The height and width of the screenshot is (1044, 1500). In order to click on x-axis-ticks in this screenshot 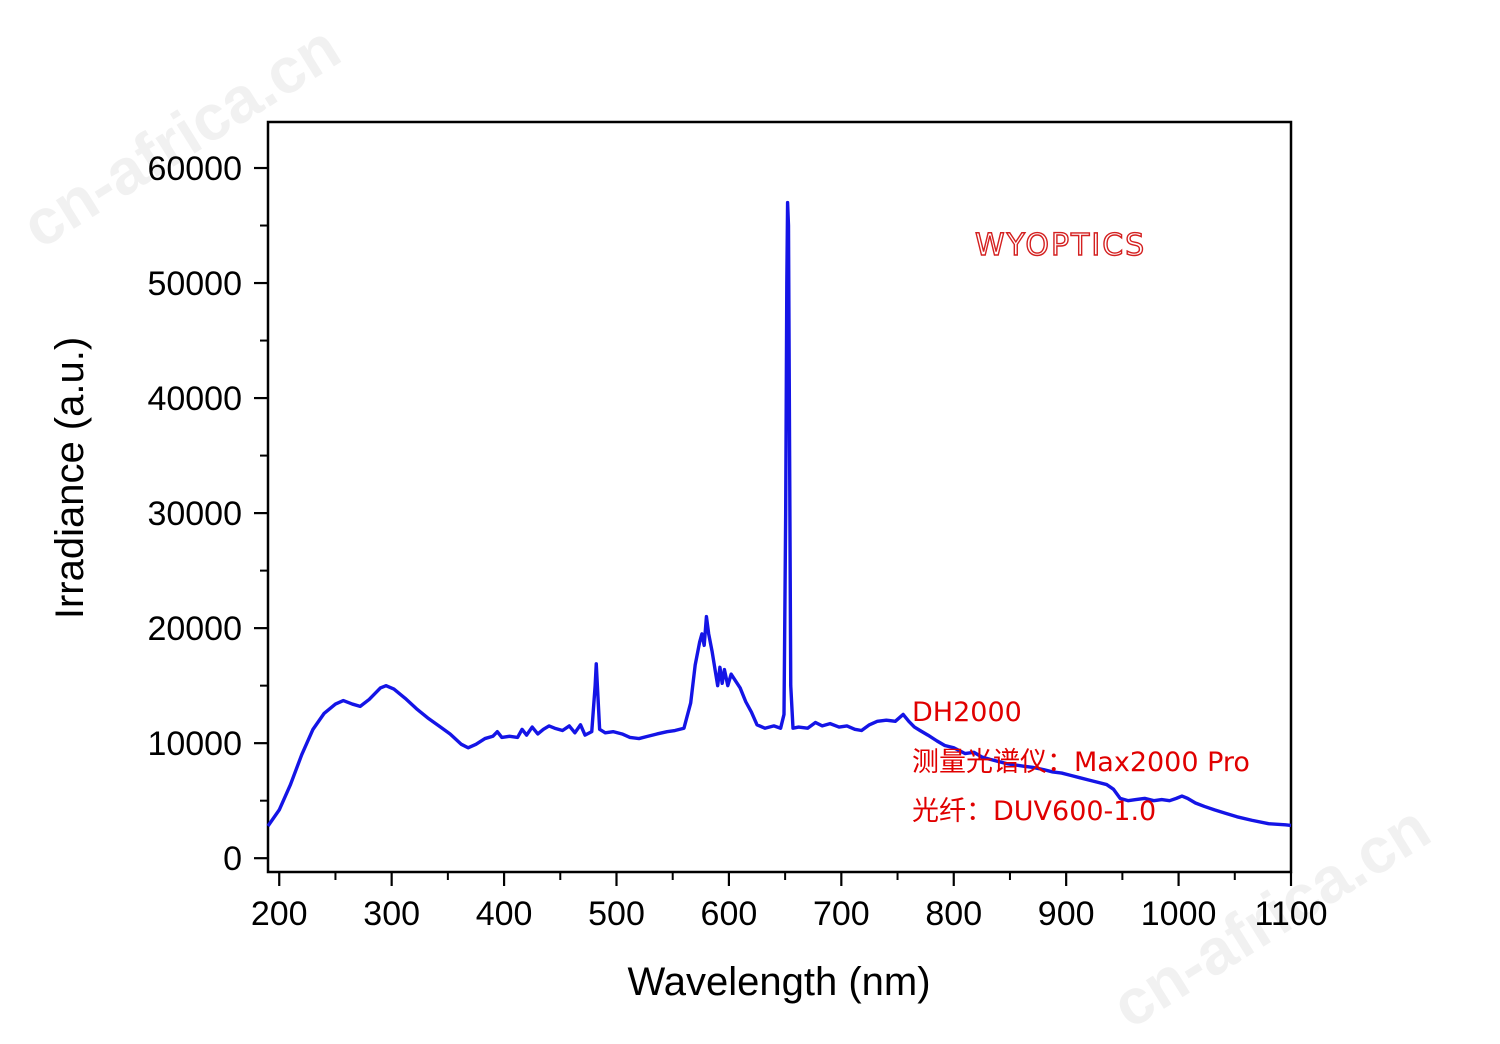, I will do `click(785, 879)`.